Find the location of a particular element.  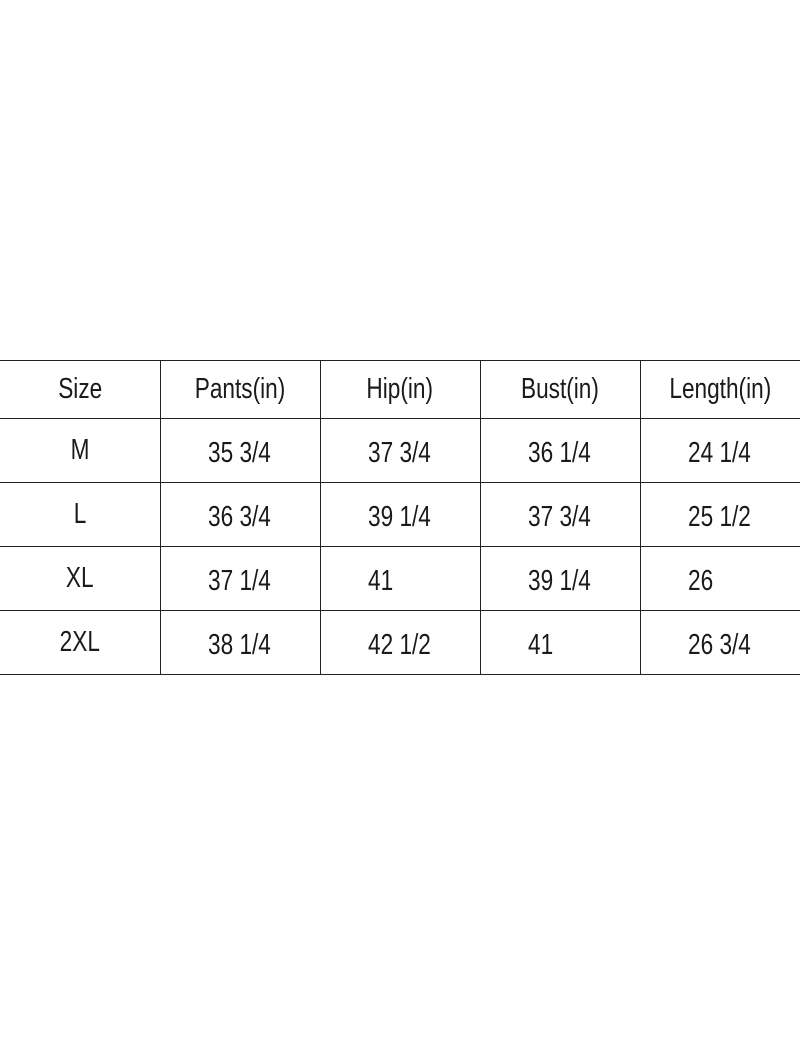

hip-cell: 41 is located at coordinates (400, 578).